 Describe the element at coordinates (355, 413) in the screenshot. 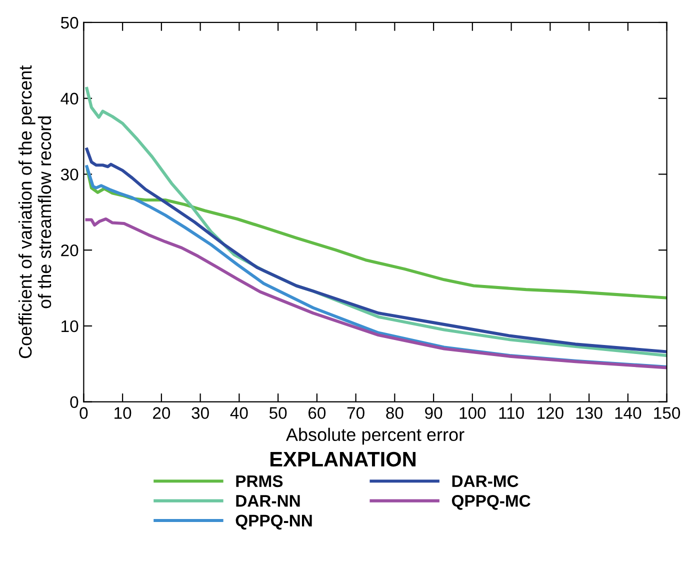

I see `x-tick-label: 70` at that location.